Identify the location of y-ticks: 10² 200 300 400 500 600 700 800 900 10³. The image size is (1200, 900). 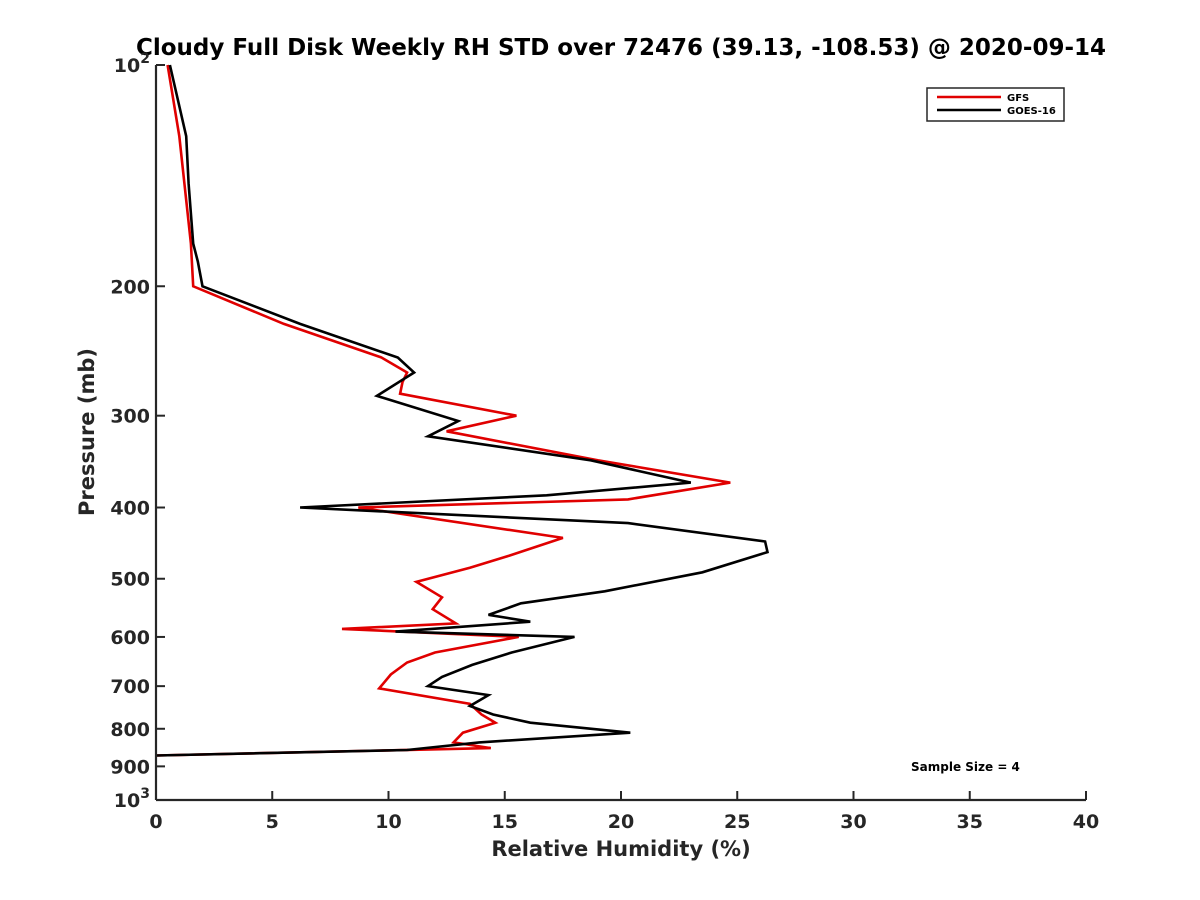
(137, 431).